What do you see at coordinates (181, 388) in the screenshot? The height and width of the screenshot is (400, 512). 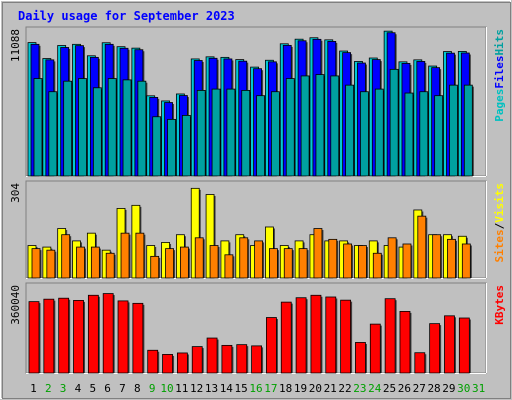 I see `x-tick-day-11: 11` at bounding box center [181, 388].